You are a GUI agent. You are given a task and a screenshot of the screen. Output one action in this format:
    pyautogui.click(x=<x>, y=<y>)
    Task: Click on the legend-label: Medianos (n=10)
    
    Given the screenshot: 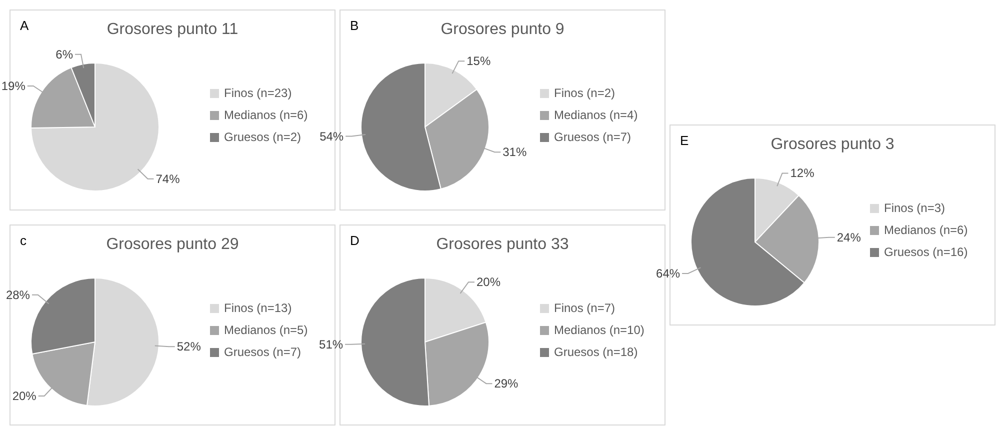 What is the action you would take?
    pyautogui.click(x=599, y=330)
    